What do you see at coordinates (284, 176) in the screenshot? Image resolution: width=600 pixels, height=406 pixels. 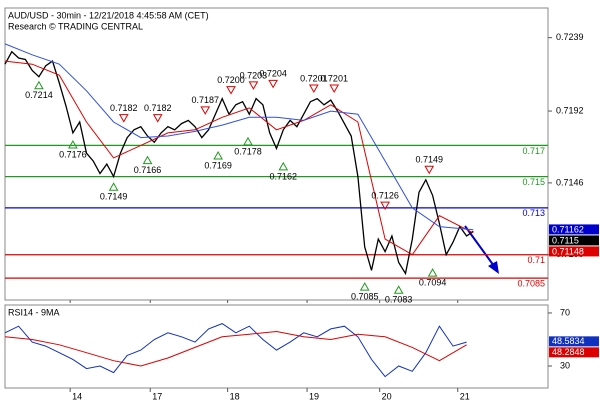 I see `pivot-label: 0.7162` at bounding box center [284, 176].